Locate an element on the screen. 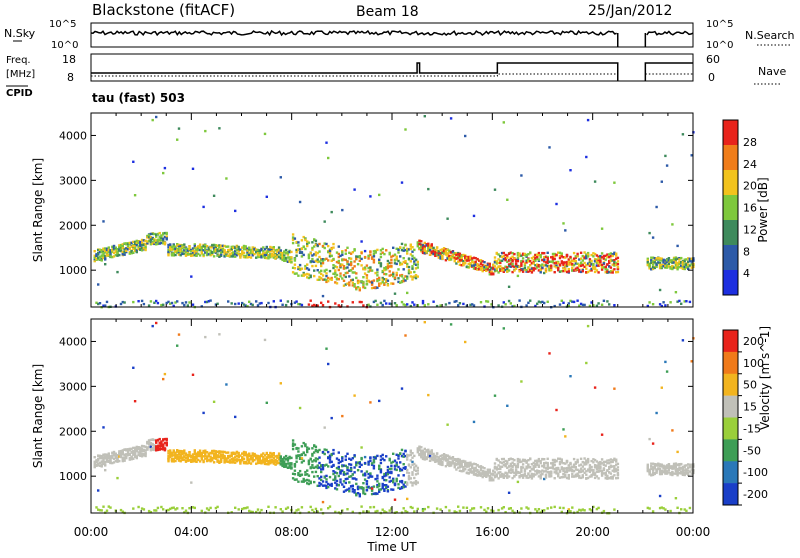  range-tick-label: 1000 is located at coordinates (73, 270).